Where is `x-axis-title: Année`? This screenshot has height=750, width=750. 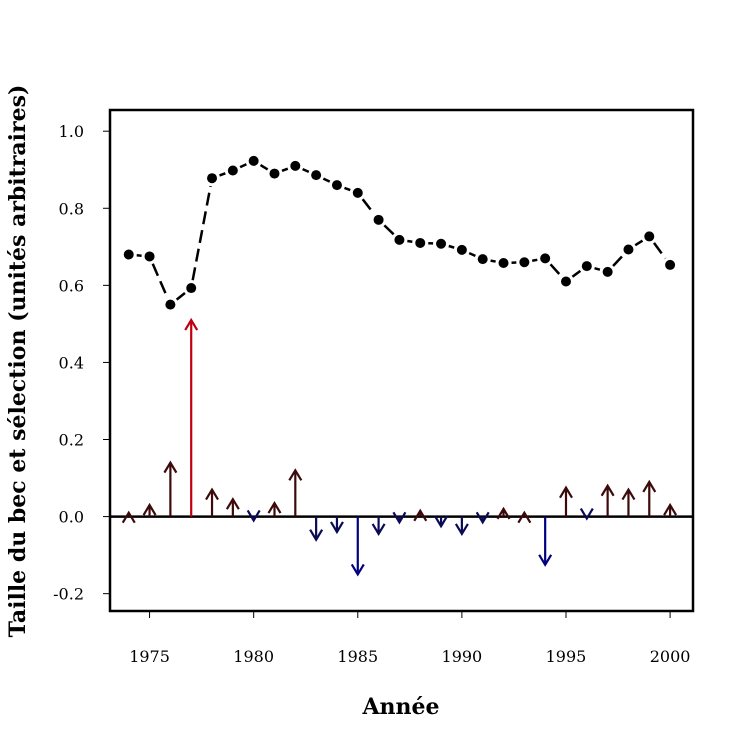 x-axis-title: Année is located at coordinates (400, 707).